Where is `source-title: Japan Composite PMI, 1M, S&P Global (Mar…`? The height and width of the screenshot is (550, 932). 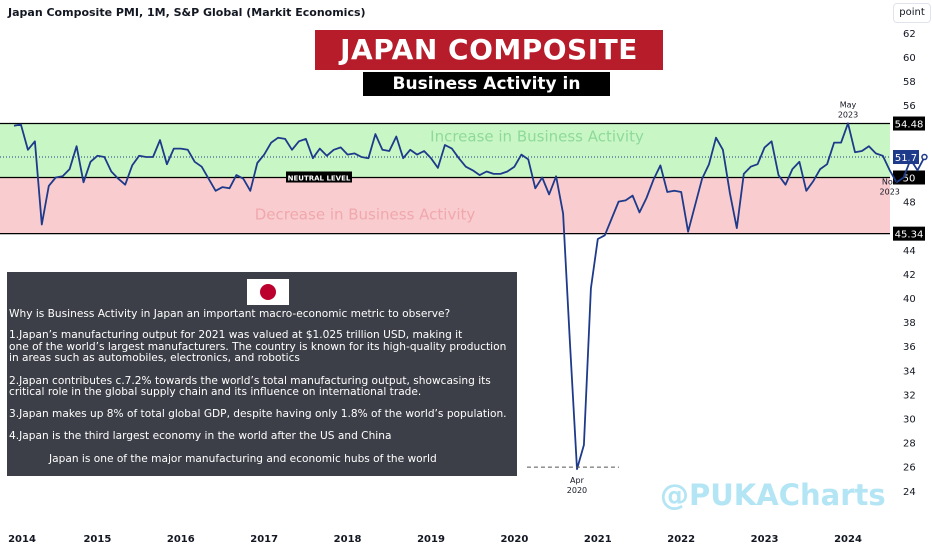
source-title: Japan Composite PMI, 1M, S&P Global (Mar… is located at coordinates (187, 12).